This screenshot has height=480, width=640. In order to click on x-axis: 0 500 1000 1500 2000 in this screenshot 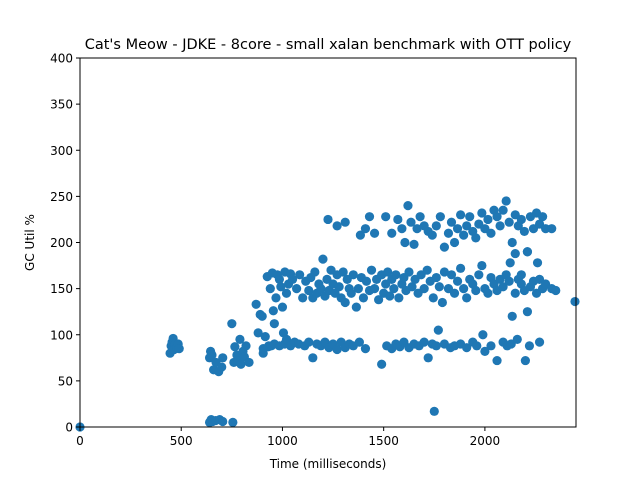, I will do `click(288, 437)`.